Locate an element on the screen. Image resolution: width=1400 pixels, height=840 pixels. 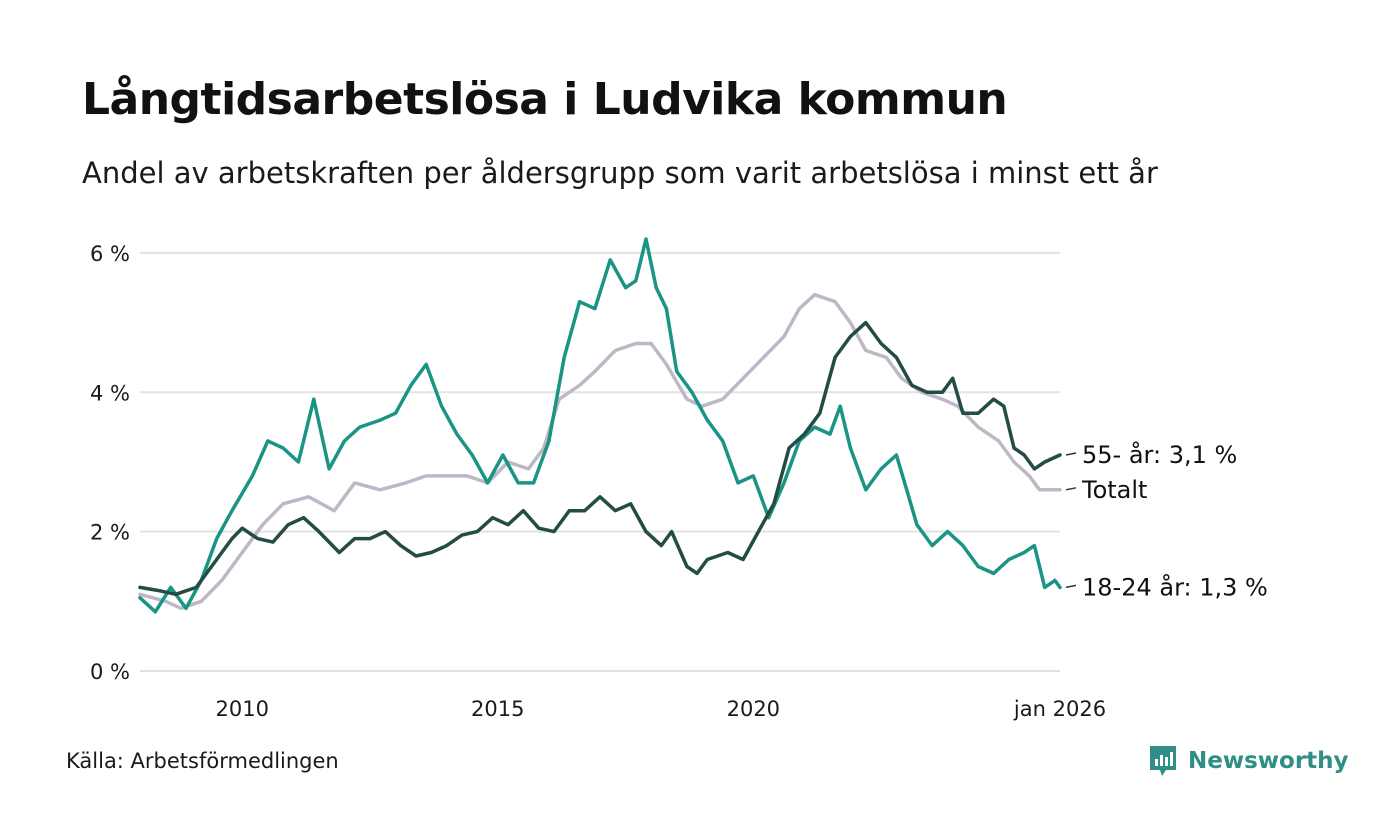
x-tick-label-2010: 2010 is located at coordinates (241, 709).